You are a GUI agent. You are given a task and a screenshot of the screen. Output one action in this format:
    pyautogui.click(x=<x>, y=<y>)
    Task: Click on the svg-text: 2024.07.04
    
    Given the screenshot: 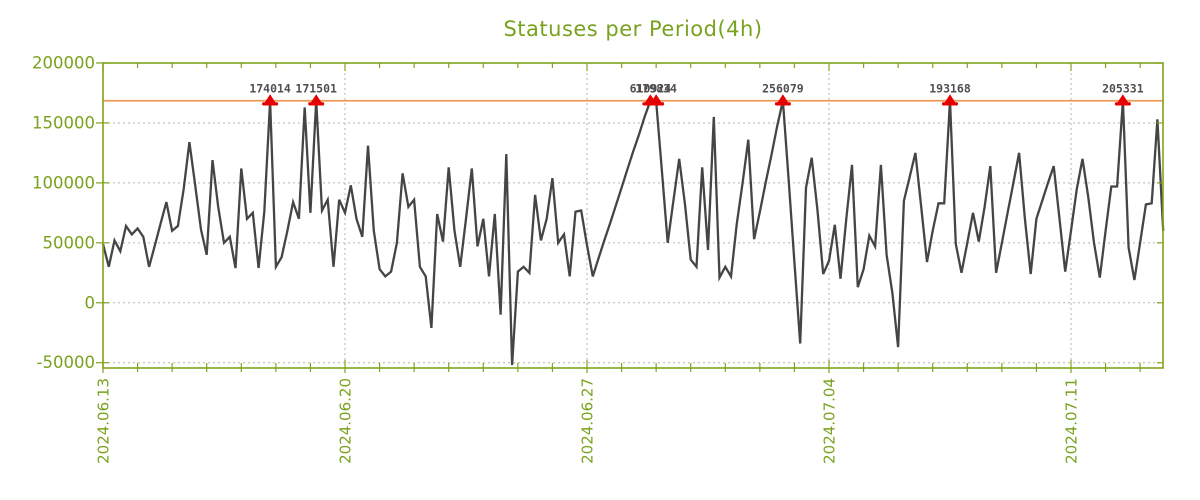 What is the action you would take?
    pyautogui.click(x=829, y=421)
    